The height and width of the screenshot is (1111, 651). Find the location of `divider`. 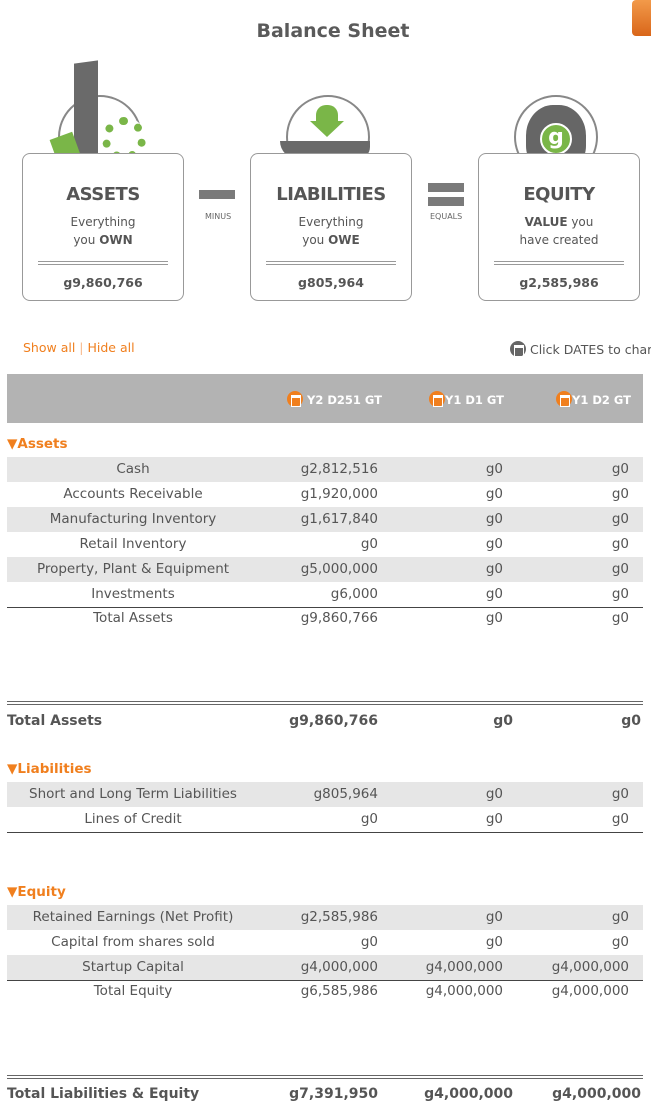

divider is located at coordinates (103, 263).